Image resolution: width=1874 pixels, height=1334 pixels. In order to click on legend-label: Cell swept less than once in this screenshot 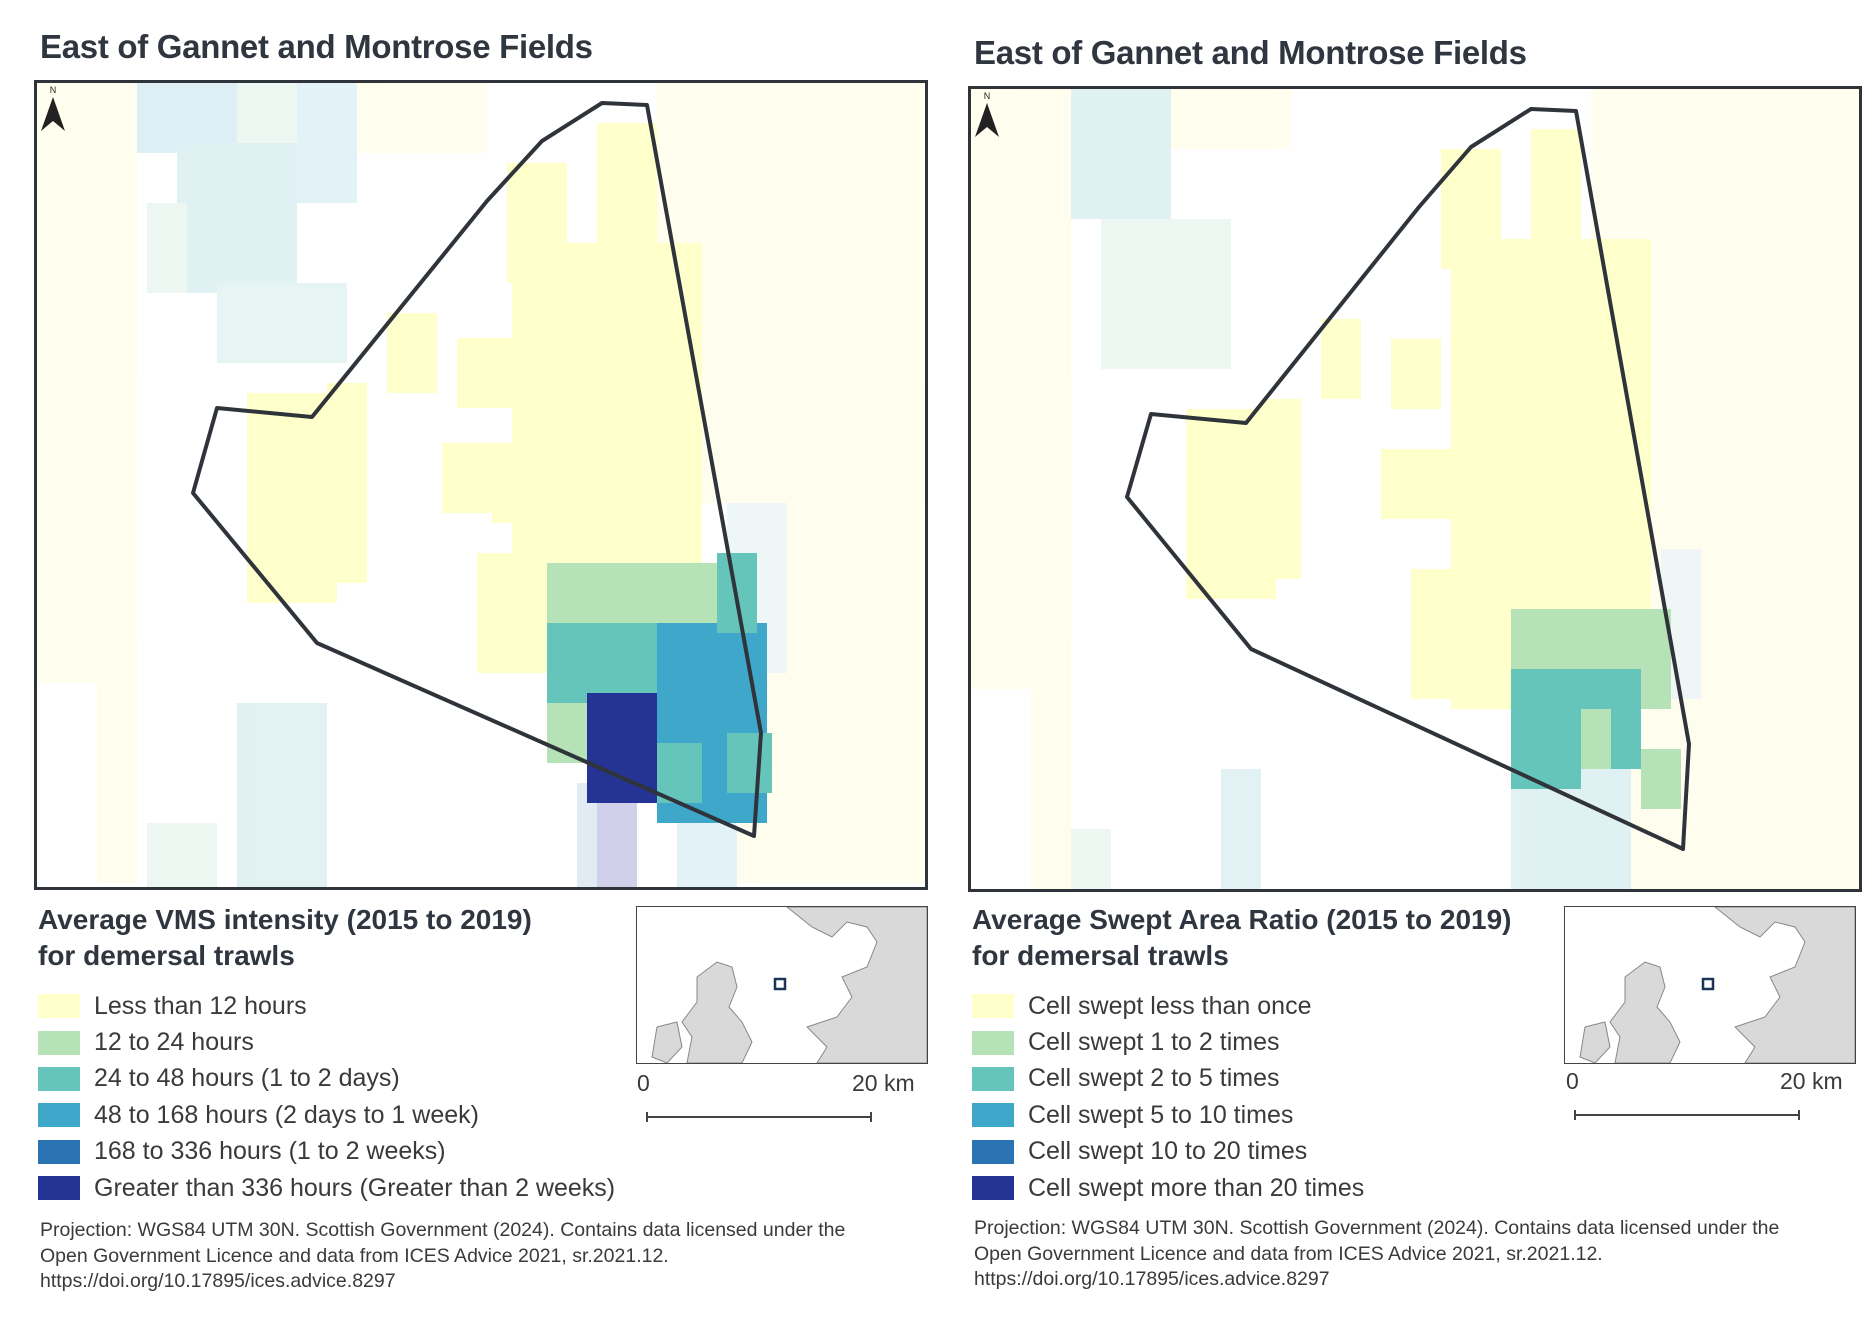, I will do `click(1170, 1005)`.